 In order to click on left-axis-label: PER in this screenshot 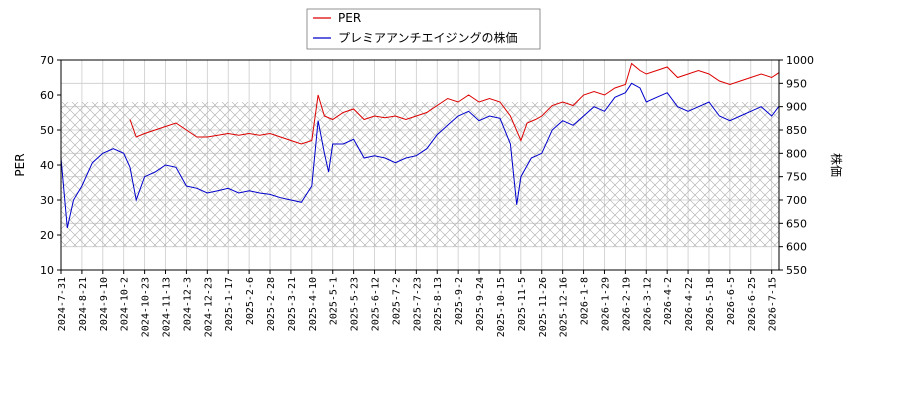, I will do `click(20, 164)`.